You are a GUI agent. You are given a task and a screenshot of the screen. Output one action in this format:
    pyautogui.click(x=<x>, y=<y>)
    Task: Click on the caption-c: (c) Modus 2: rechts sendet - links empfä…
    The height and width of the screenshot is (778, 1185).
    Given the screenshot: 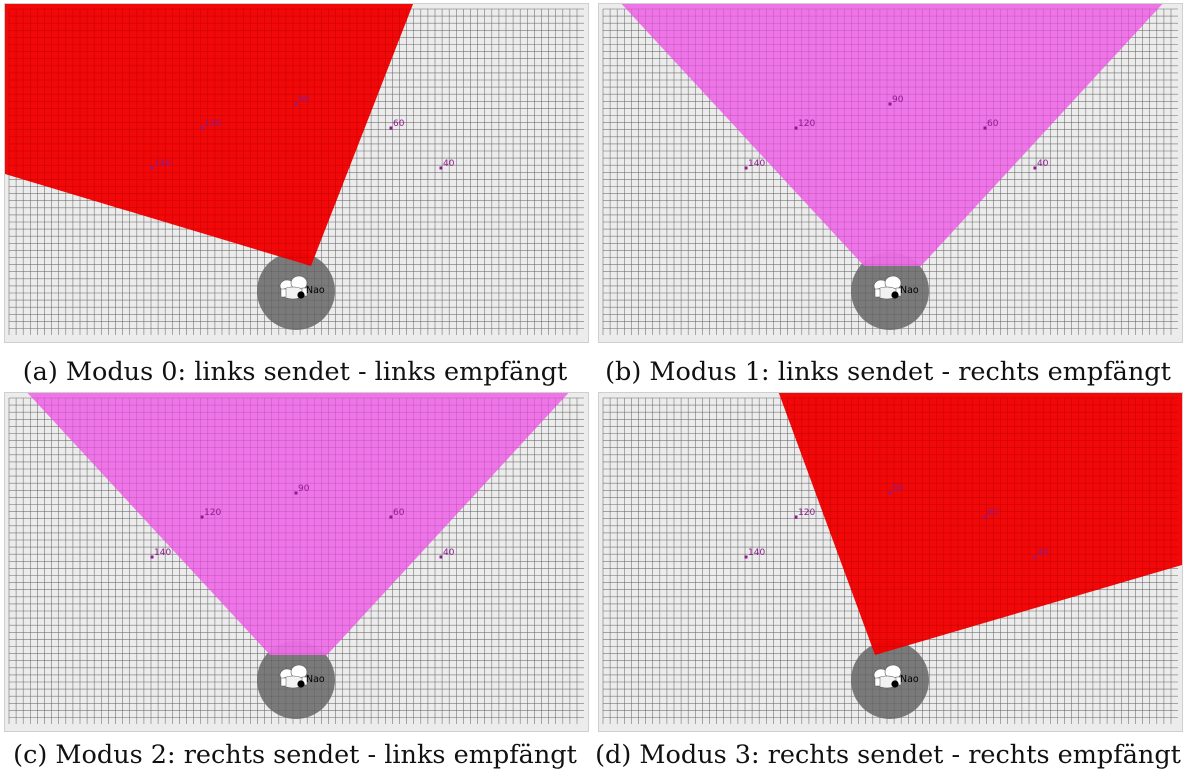 What is the action you would take?
    pyautogui.click(x=295, y=755)
    